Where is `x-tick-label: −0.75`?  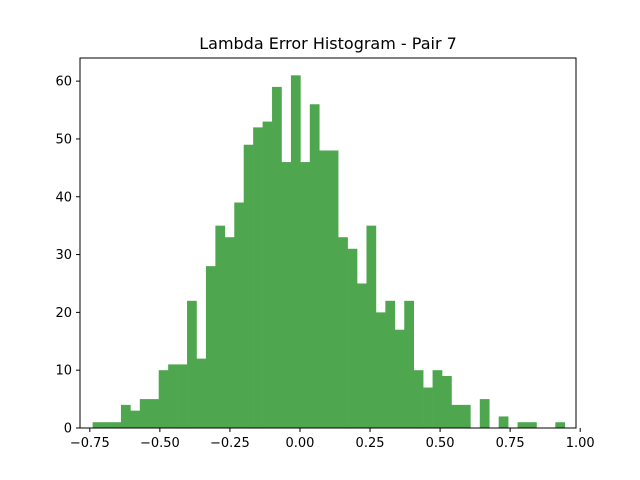 x-tick-label: −0.75 is located at coordinates (90, 443).